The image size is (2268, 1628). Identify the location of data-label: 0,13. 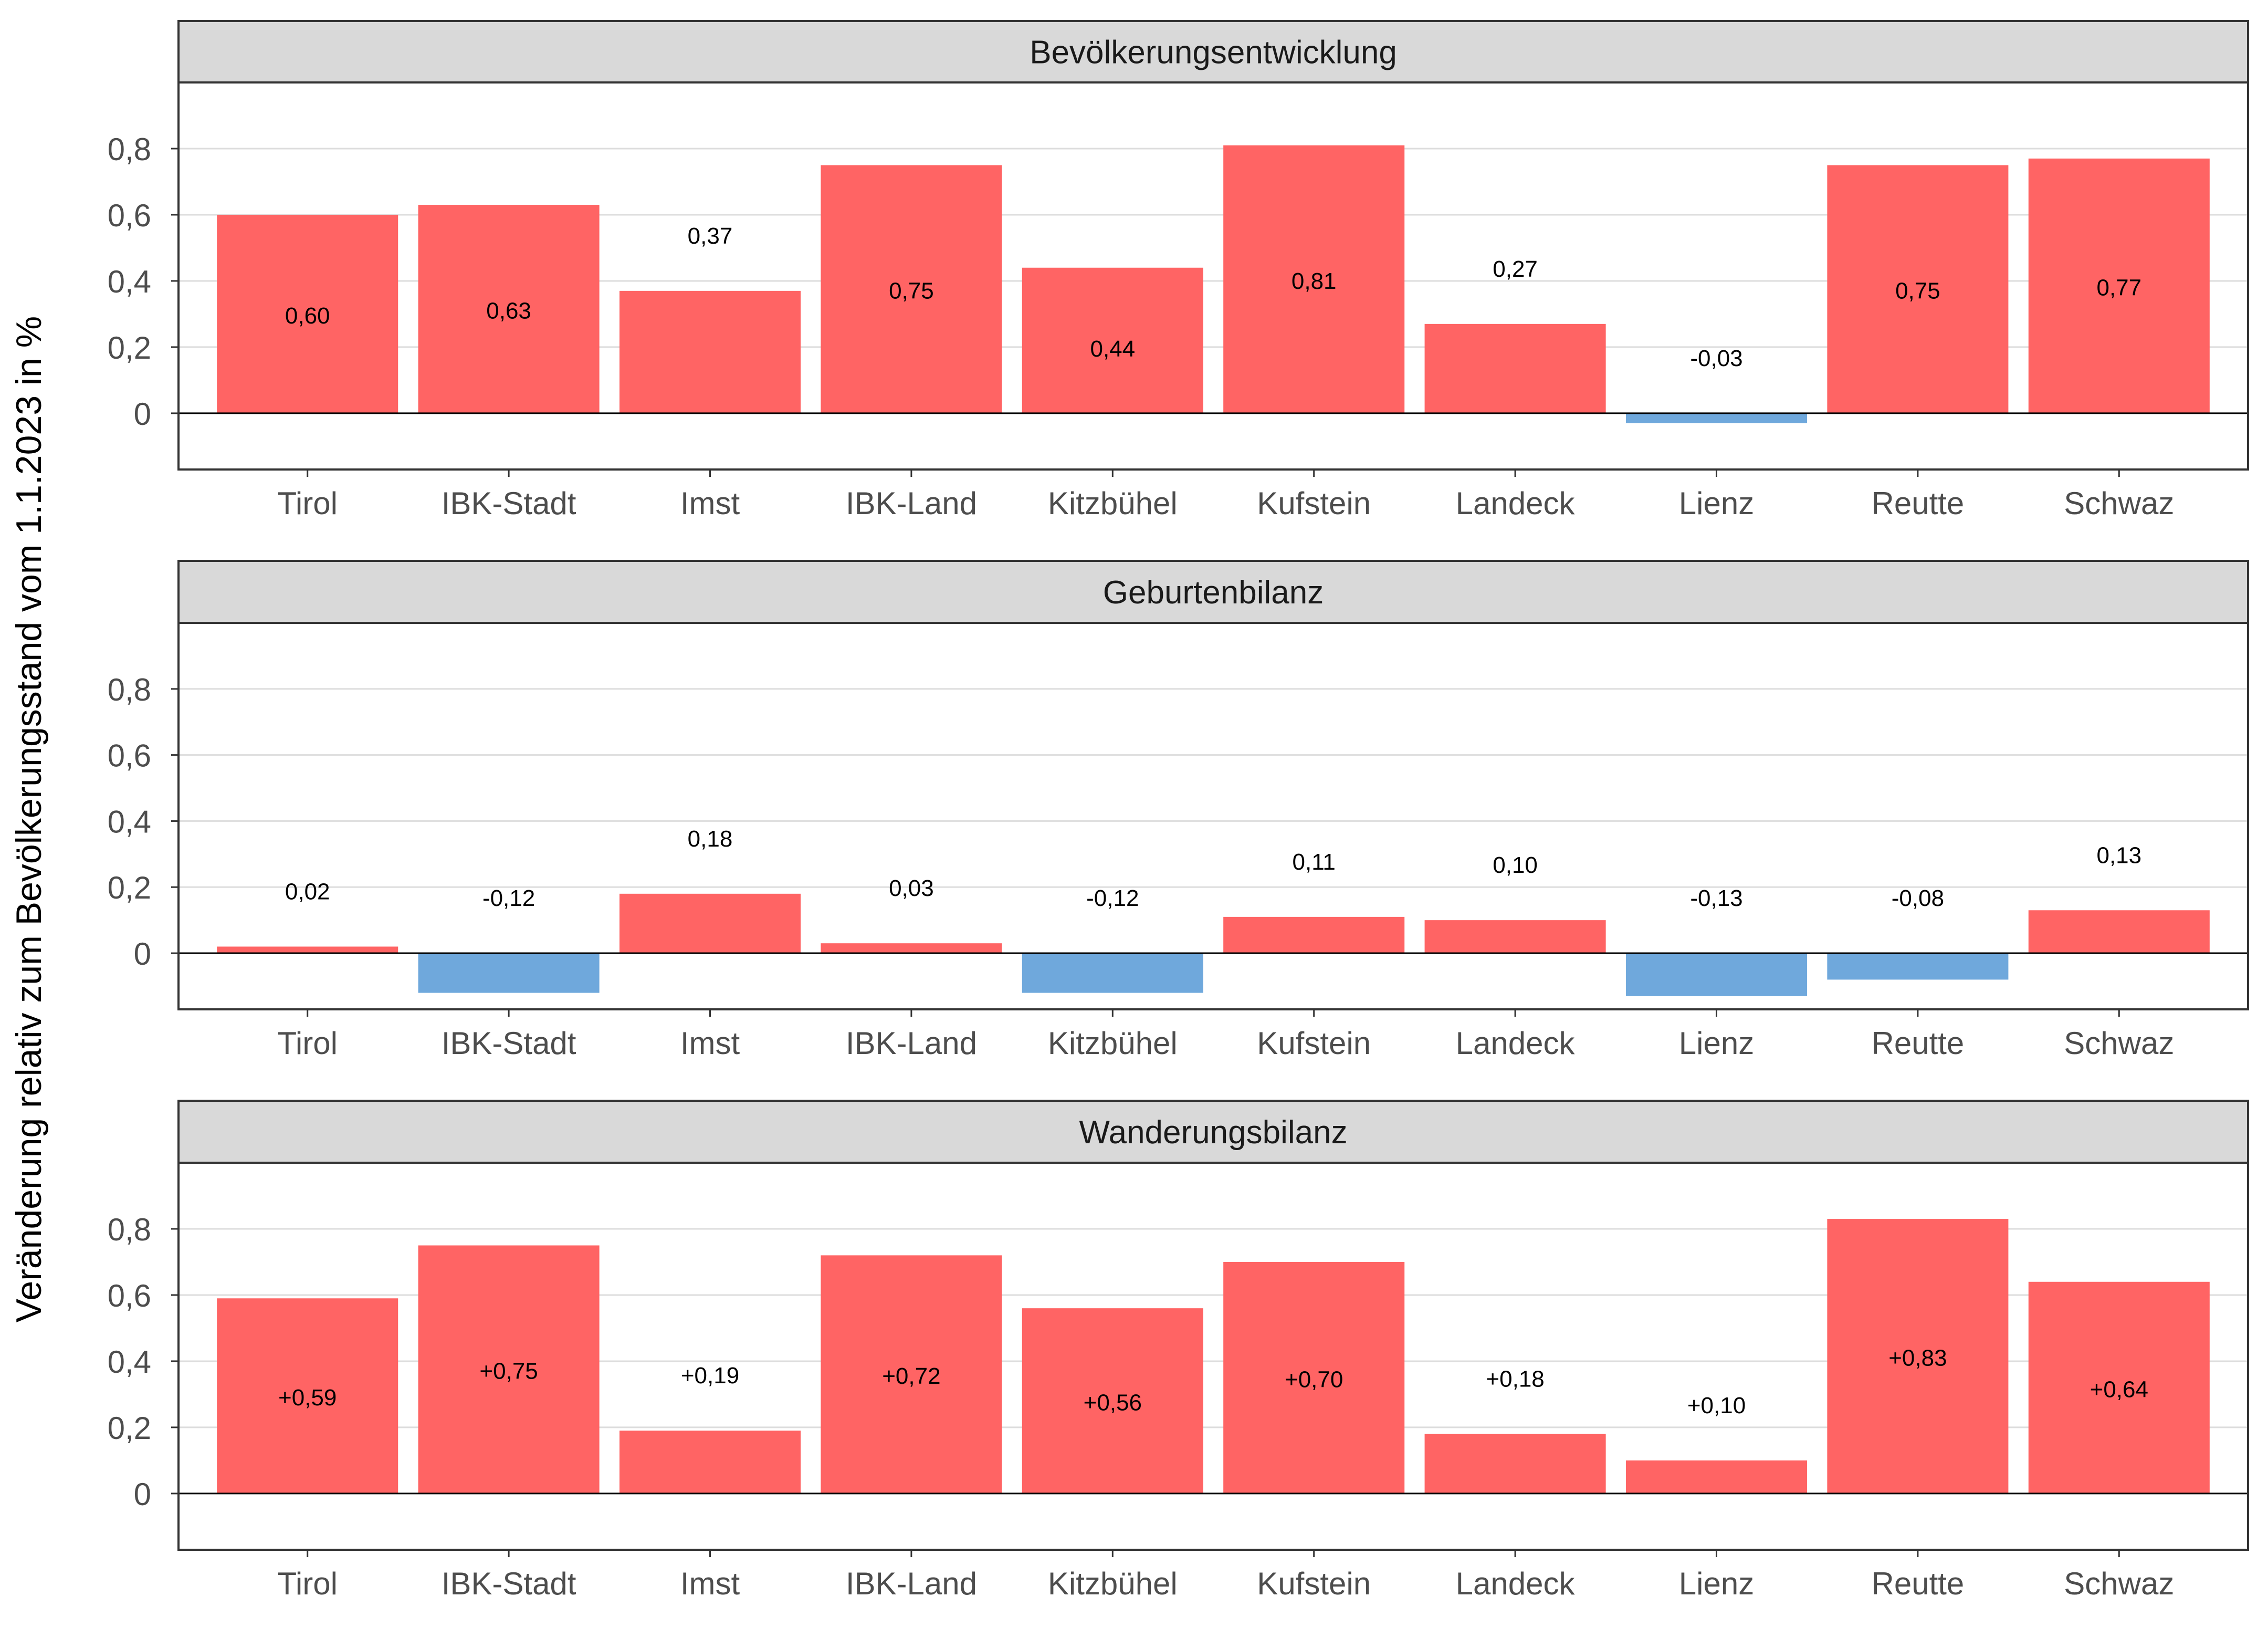
(2118, 855).